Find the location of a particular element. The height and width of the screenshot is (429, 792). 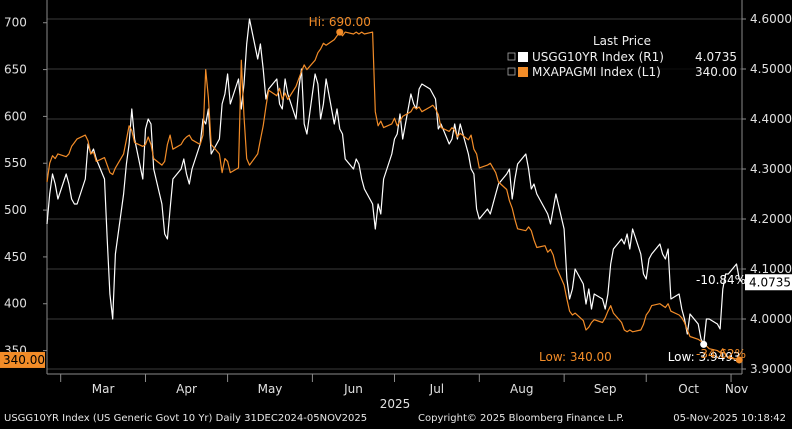

right-tick-label: 4.2000 is located at coordinates (771, 219).